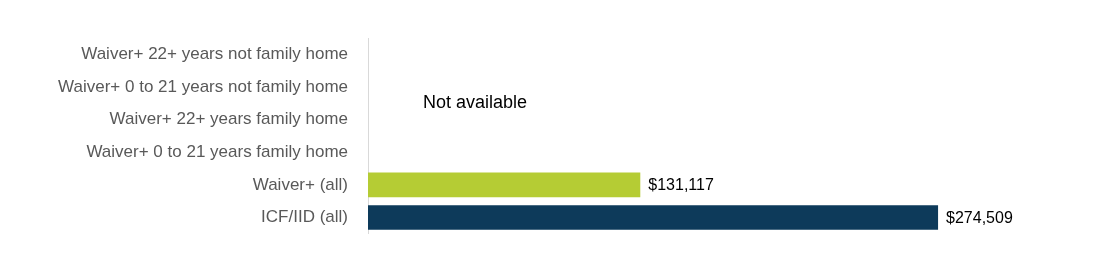  What do you see at coordinates (217, 151) in the screenshot?
I see `y-tick-label: Waiver+ 0 to 21 years family home` at bounding box center [217, 151].